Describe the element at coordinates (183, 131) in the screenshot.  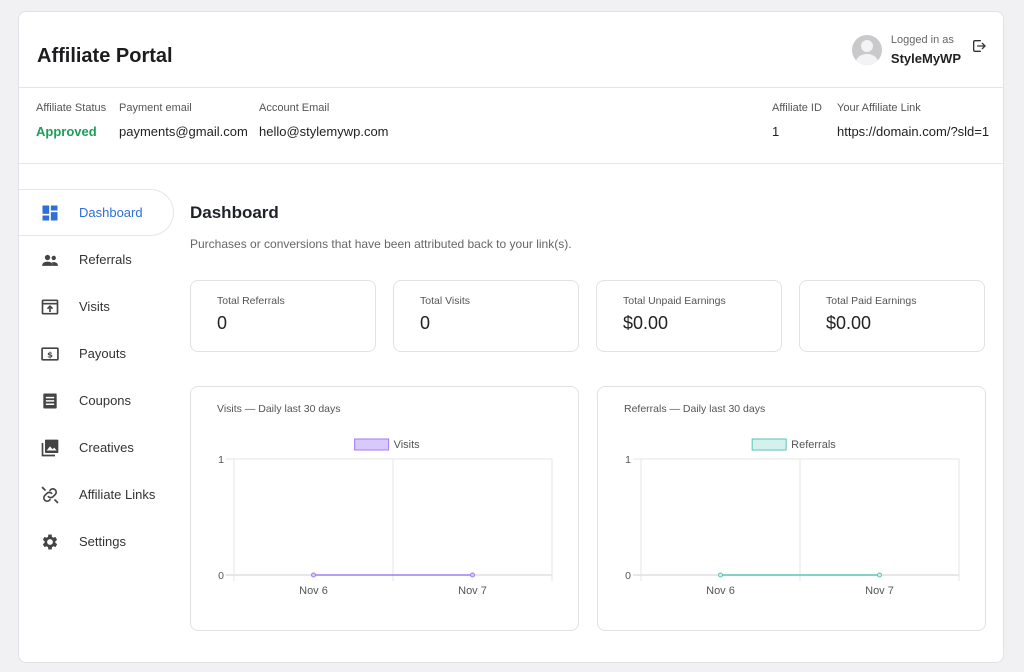
I see `payment-email-value: payments@gmail.com` at that location.